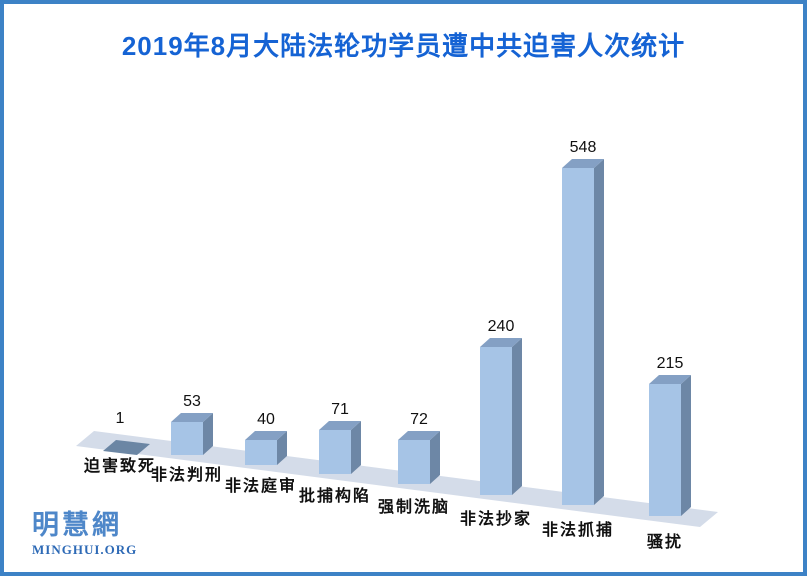 This screenshot has height=576, width=807. Describe the element at coordinates (282, 448) in the screenshot. I see `bar-2-side` at that location.